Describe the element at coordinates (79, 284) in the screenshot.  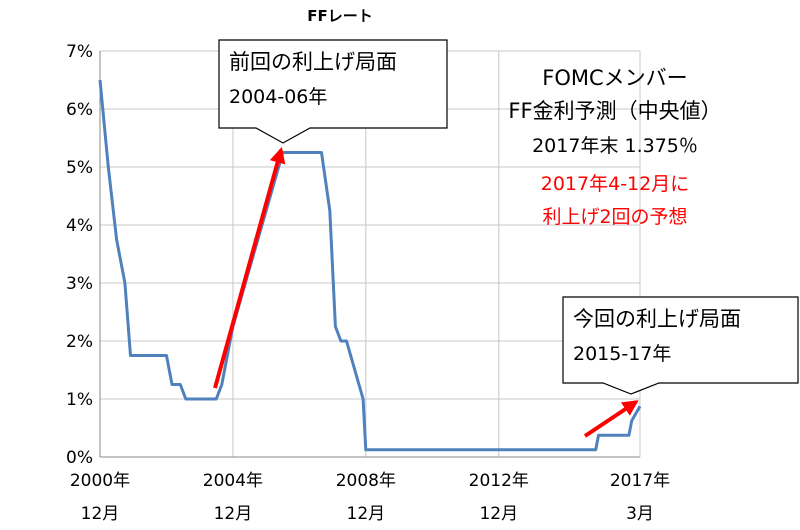
I see `y-tick-label: 3%` at that location.